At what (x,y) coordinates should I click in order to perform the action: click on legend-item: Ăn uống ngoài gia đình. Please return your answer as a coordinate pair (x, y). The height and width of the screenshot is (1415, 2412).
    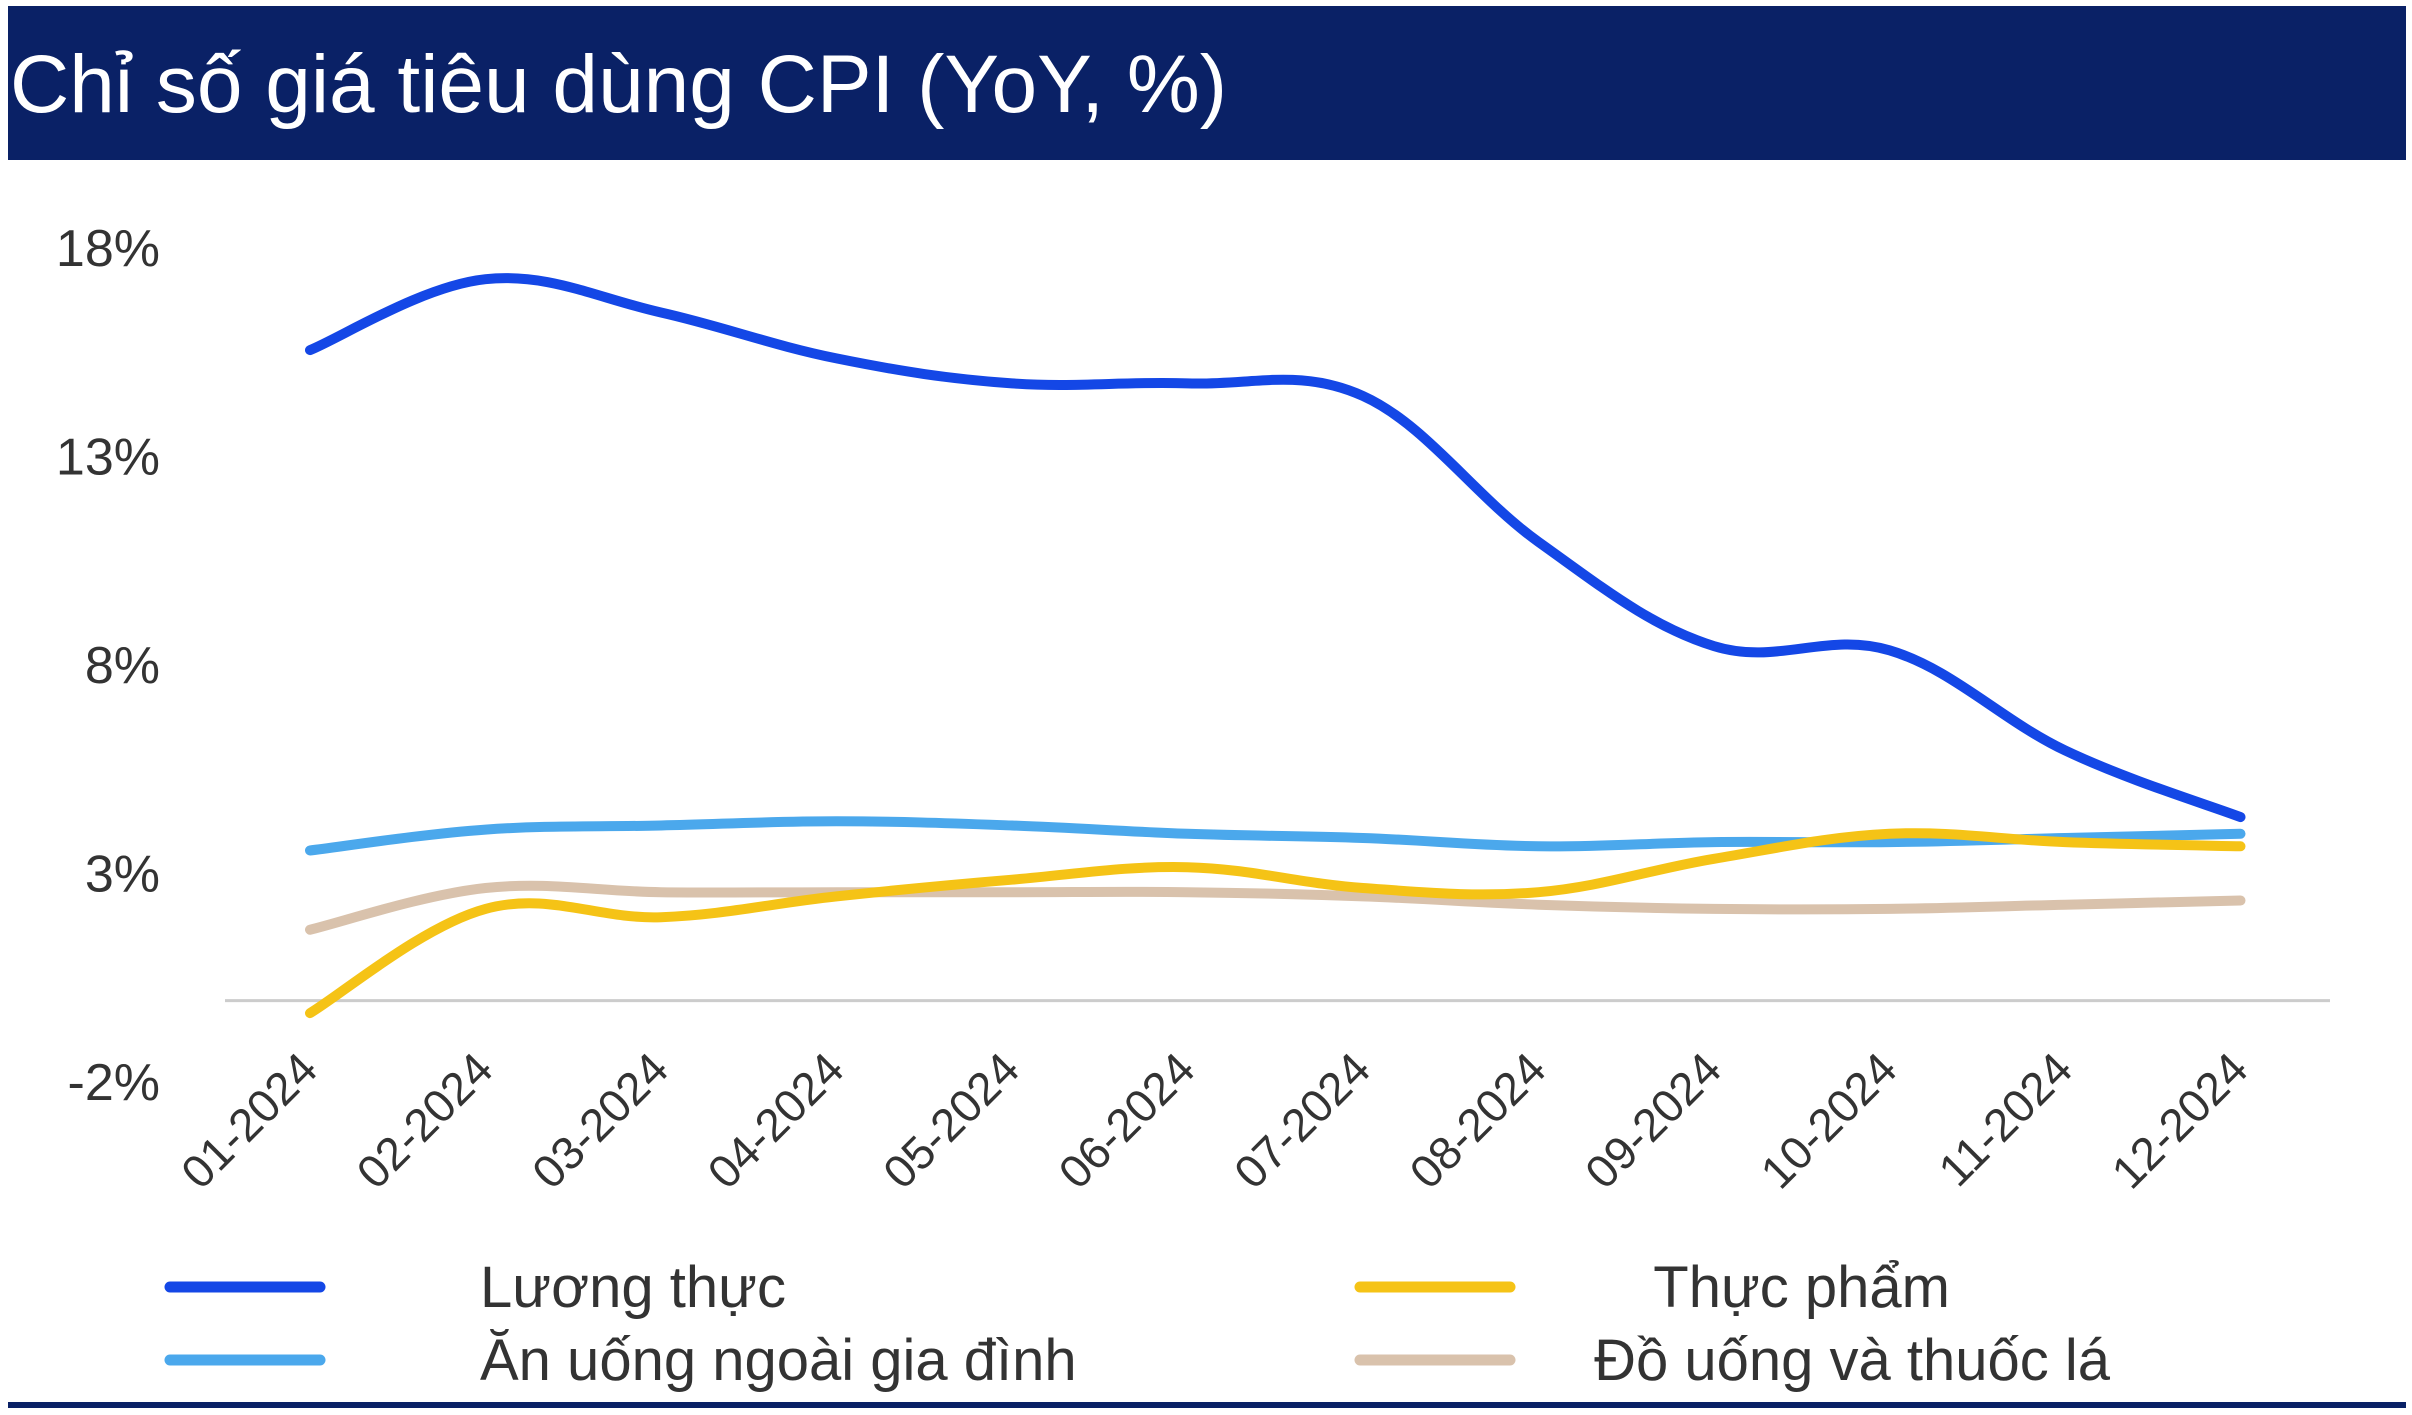
    Looking at the image, I should click on (623, 1360).